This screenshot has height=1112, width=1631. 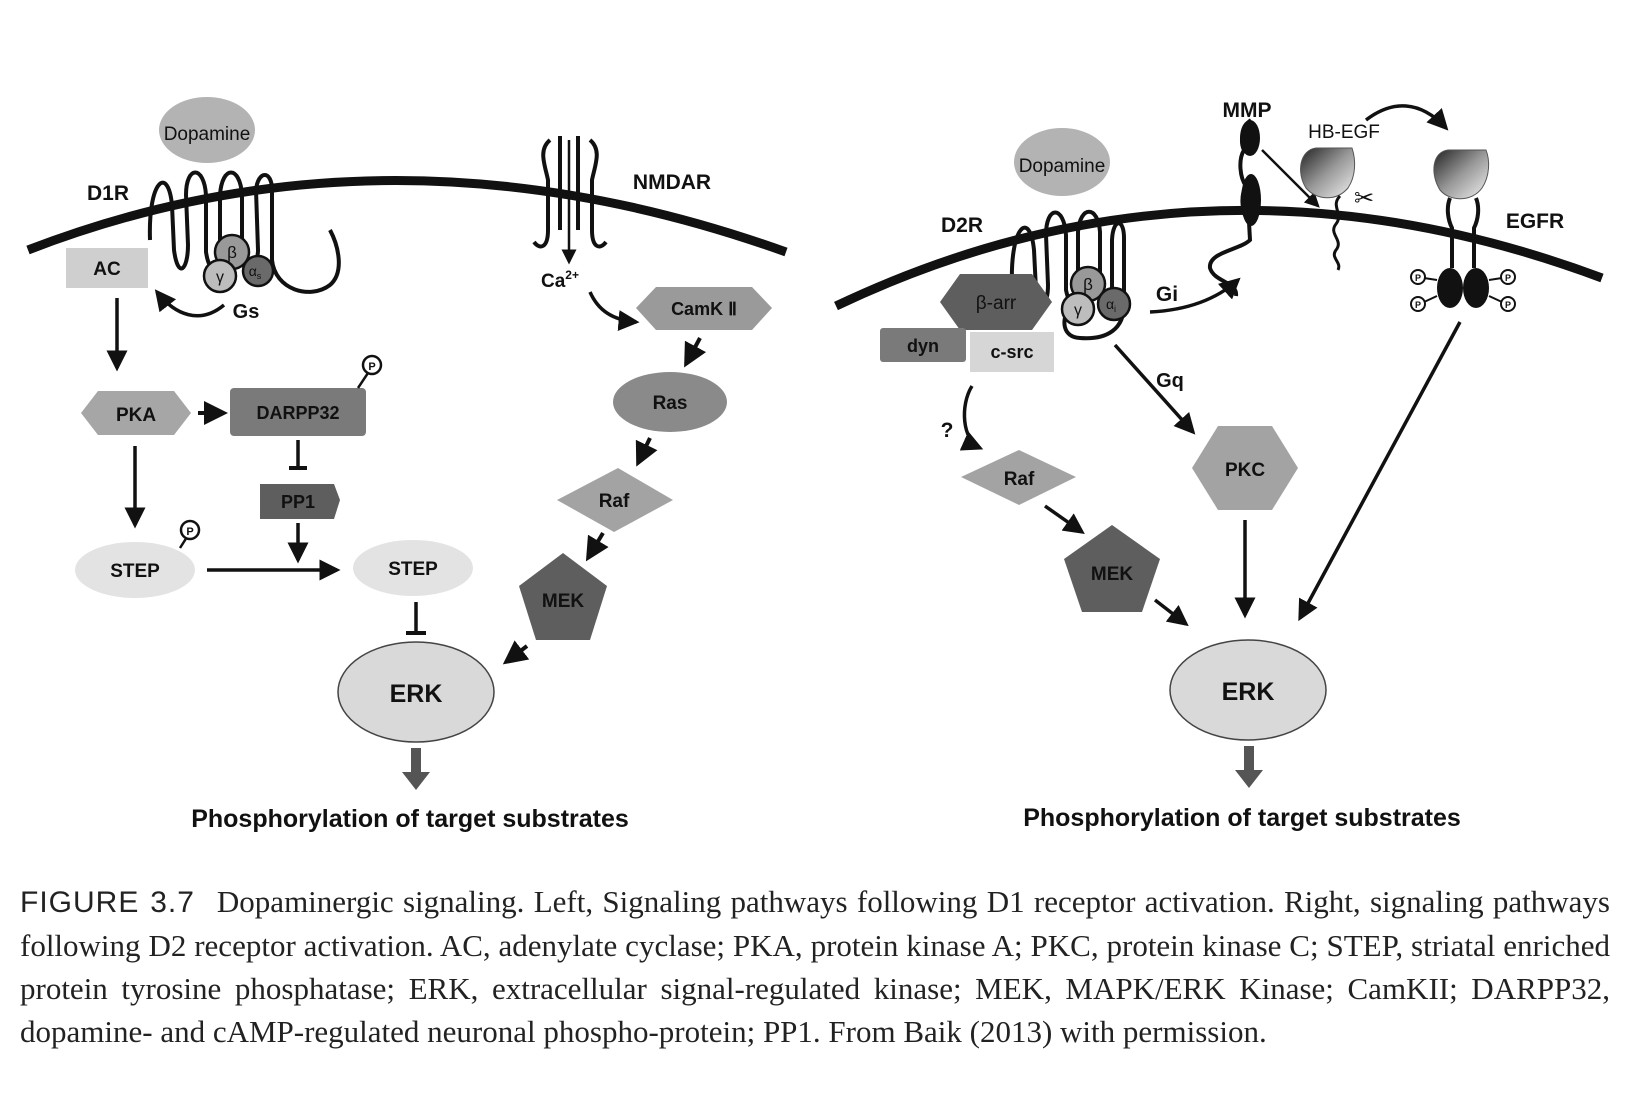 I want to click on left-step-phospho-label: STEP, so click(x=135, y=571).